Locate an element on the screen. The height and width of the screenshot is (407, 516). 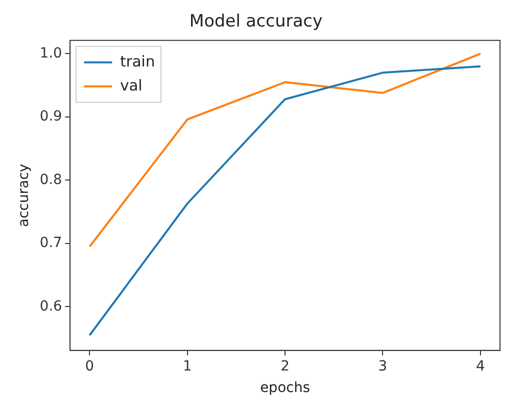
y-tick-label: 0.9 is located at coordinates (51, 116).